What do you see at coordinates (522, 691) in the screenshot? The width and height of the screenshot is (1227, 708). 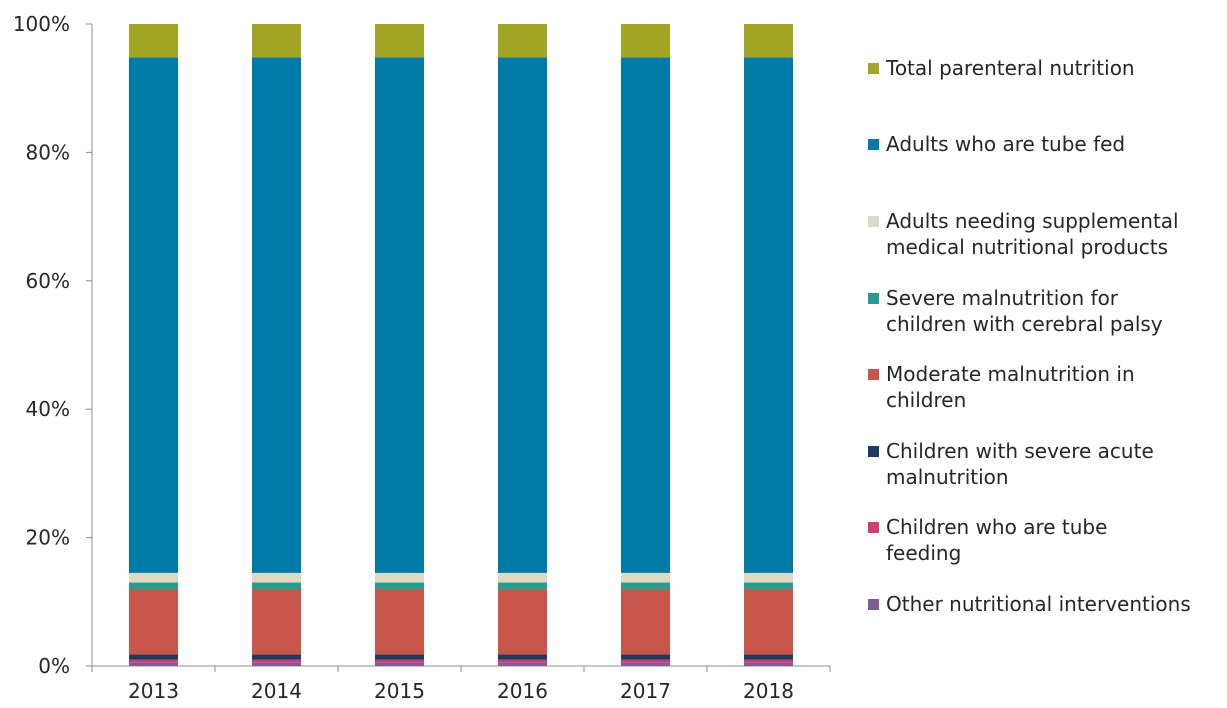 I see `x-tick-label: 2016` at bounding box center [522, 691].